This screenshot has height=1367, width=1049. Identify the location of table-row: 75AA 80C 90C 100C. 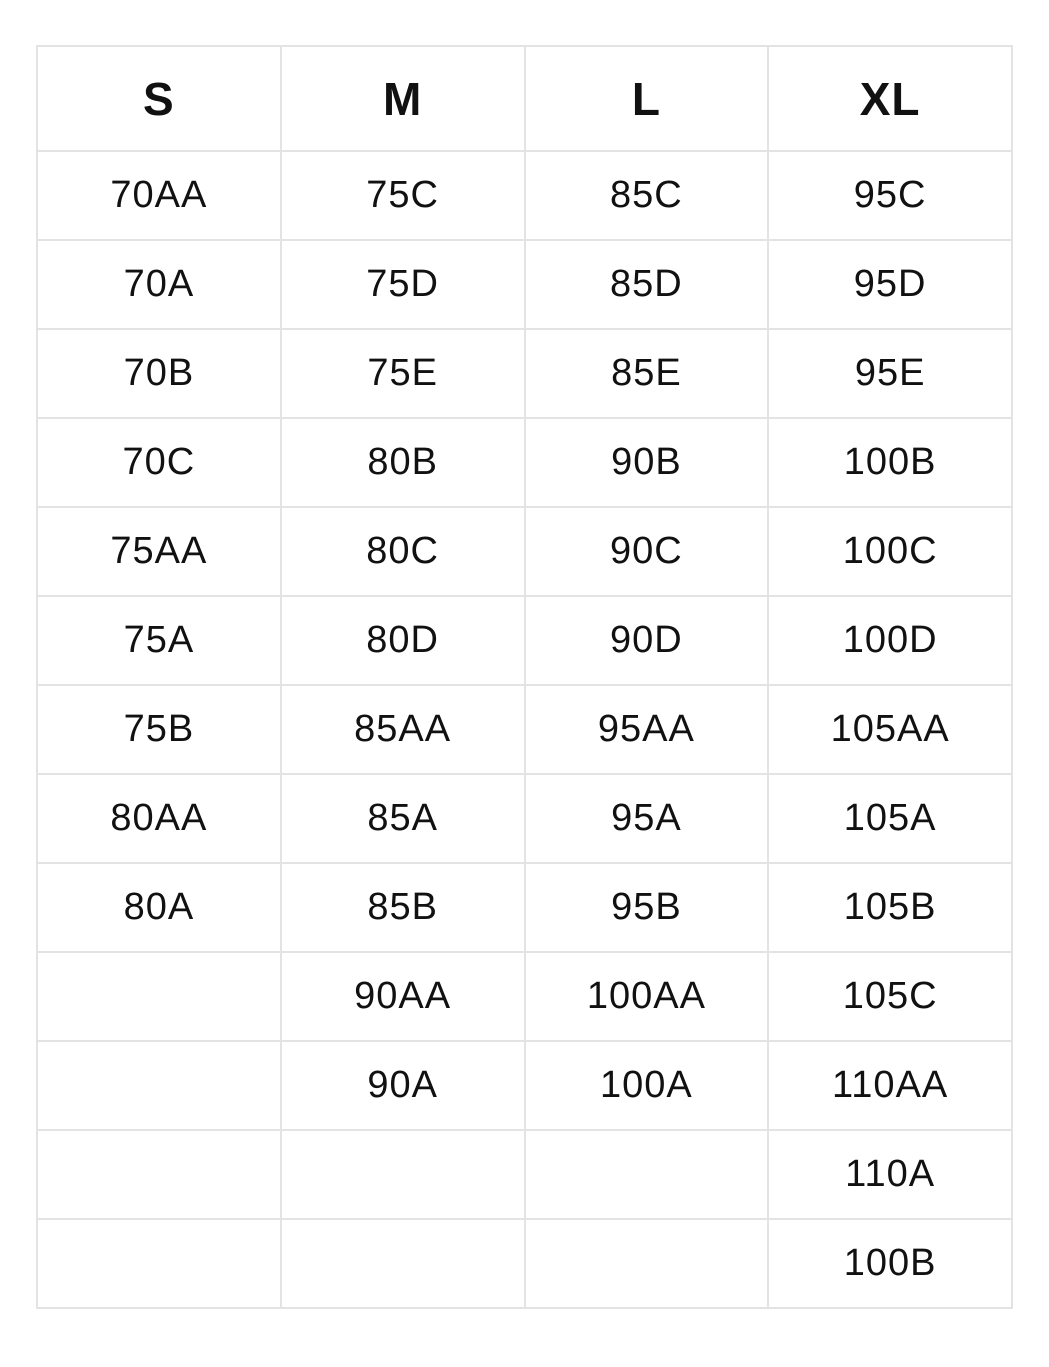
(524, 551).